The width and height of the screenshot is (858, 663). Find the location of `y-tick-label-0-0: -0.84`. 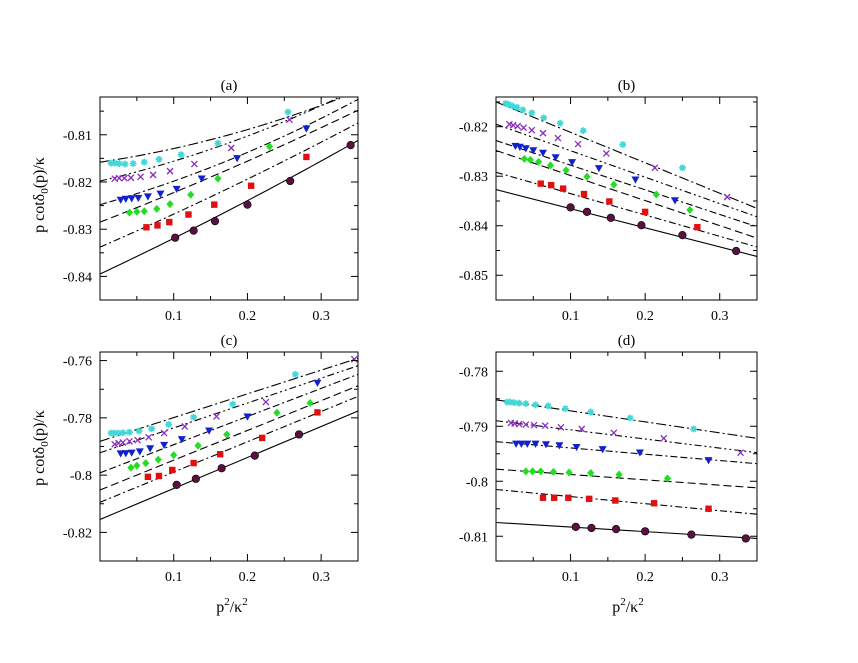

y-tick-label-0-0: -0.84 is located at coordinates (77, 277).